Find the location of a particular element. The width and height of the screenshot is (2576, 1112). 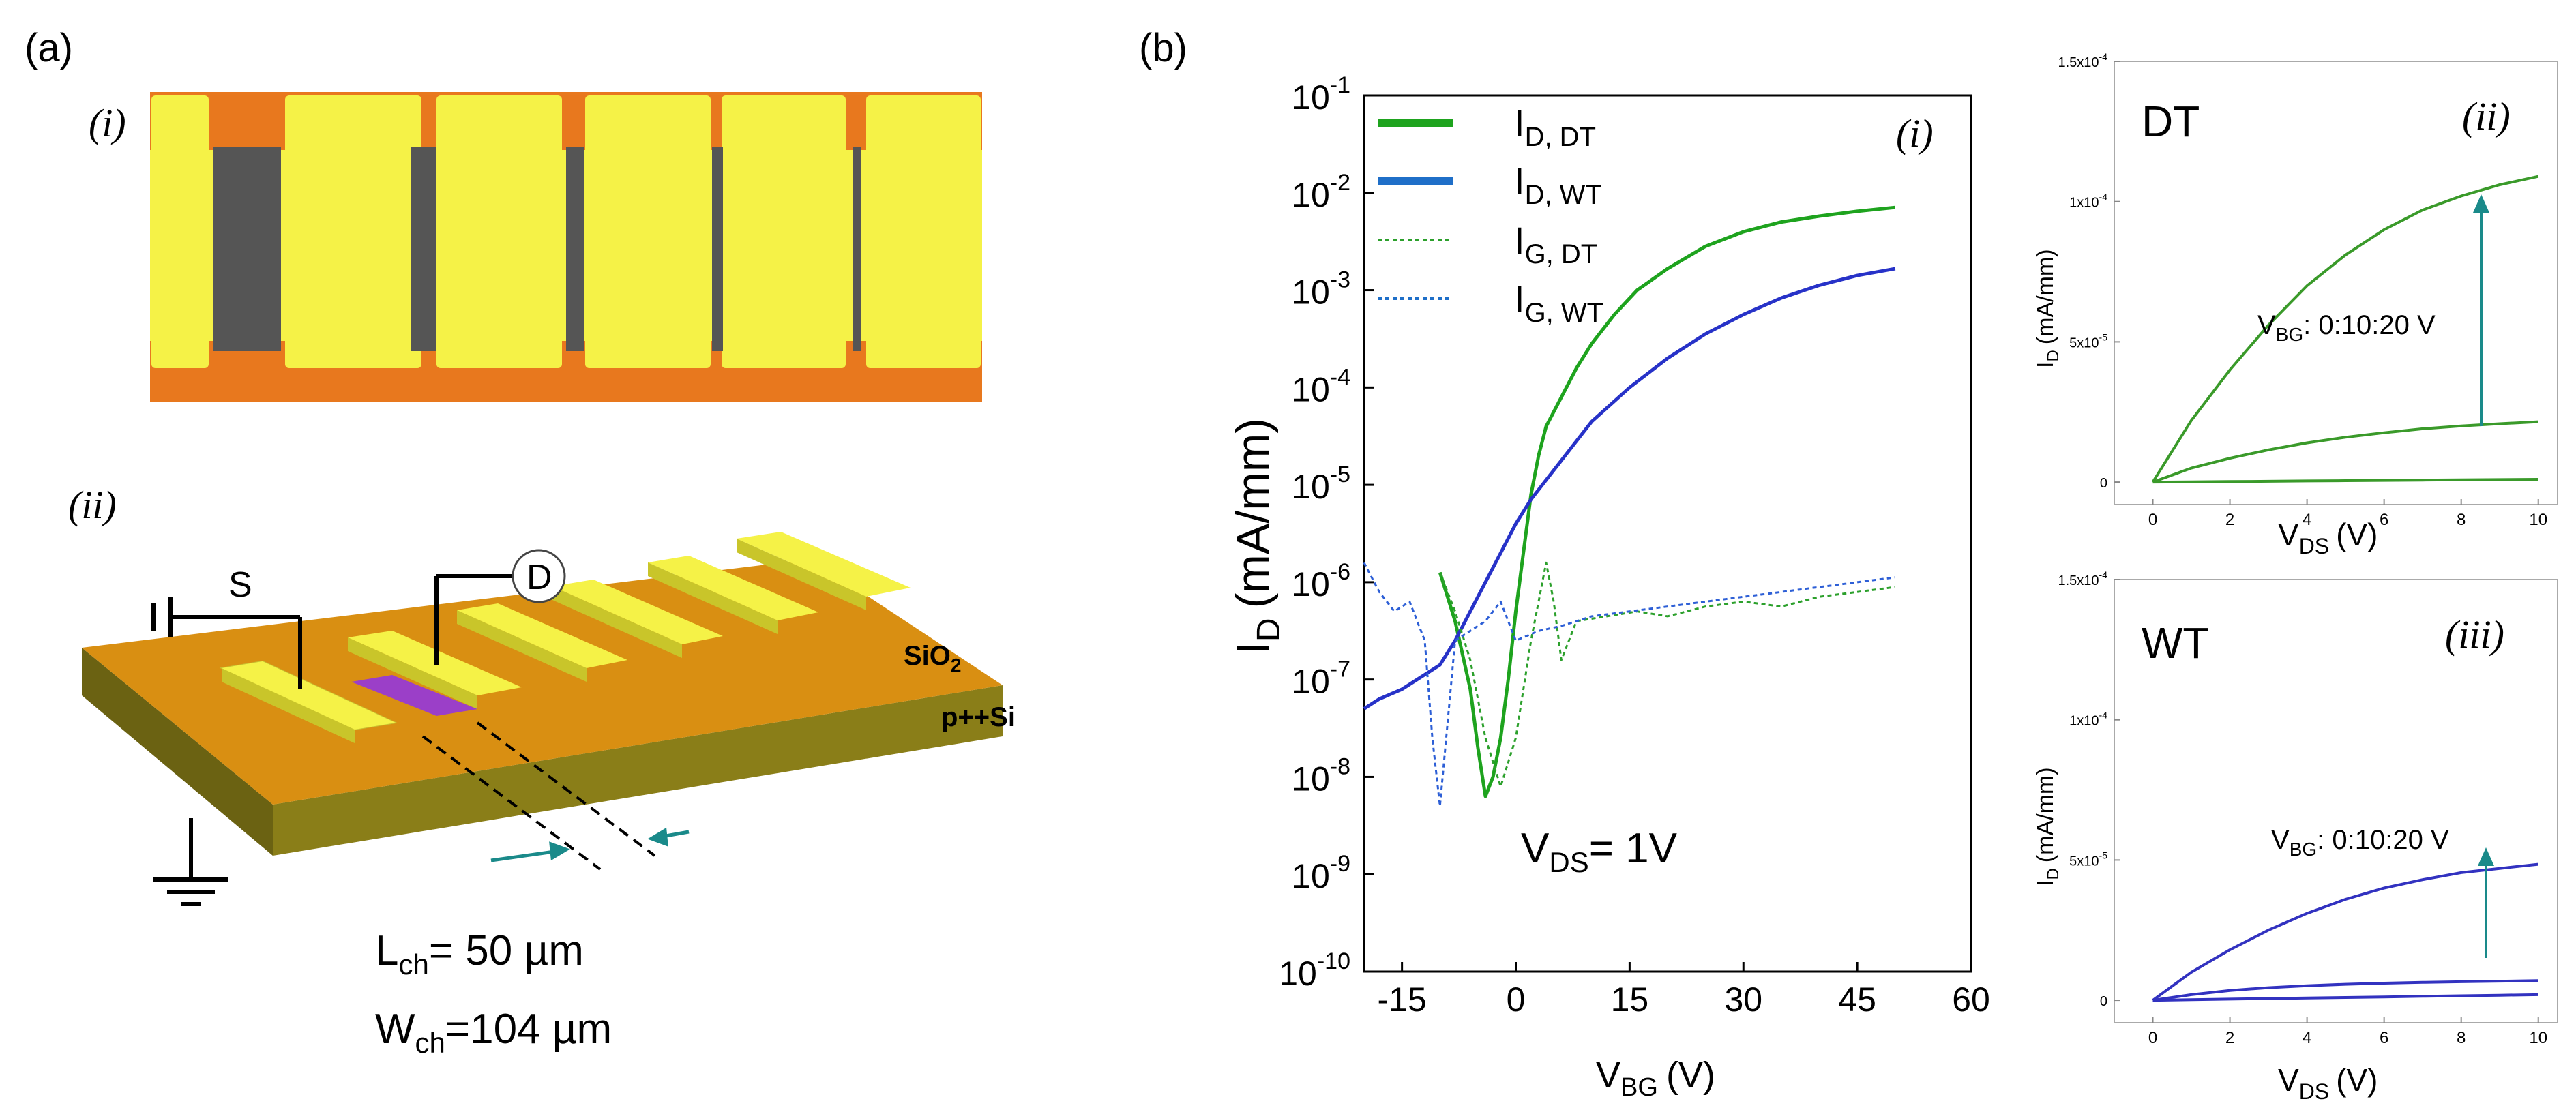

transfer-legend: ID, DT ID, WT IG, DT IG, WT is located at coordinates (1490, 215).